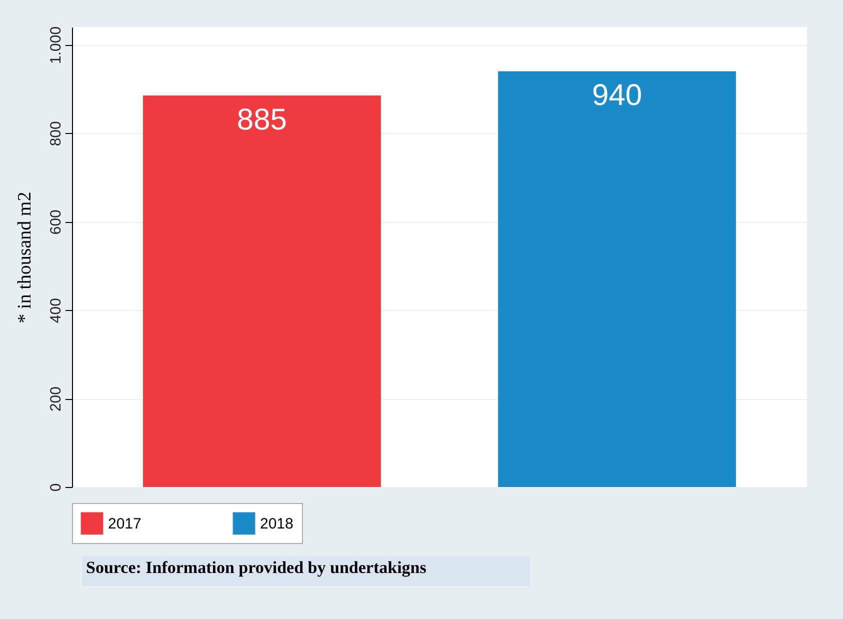  Describe the element at coordinates (56, 222) in the screenshot. I see `y-tick-label: 600` at that location.